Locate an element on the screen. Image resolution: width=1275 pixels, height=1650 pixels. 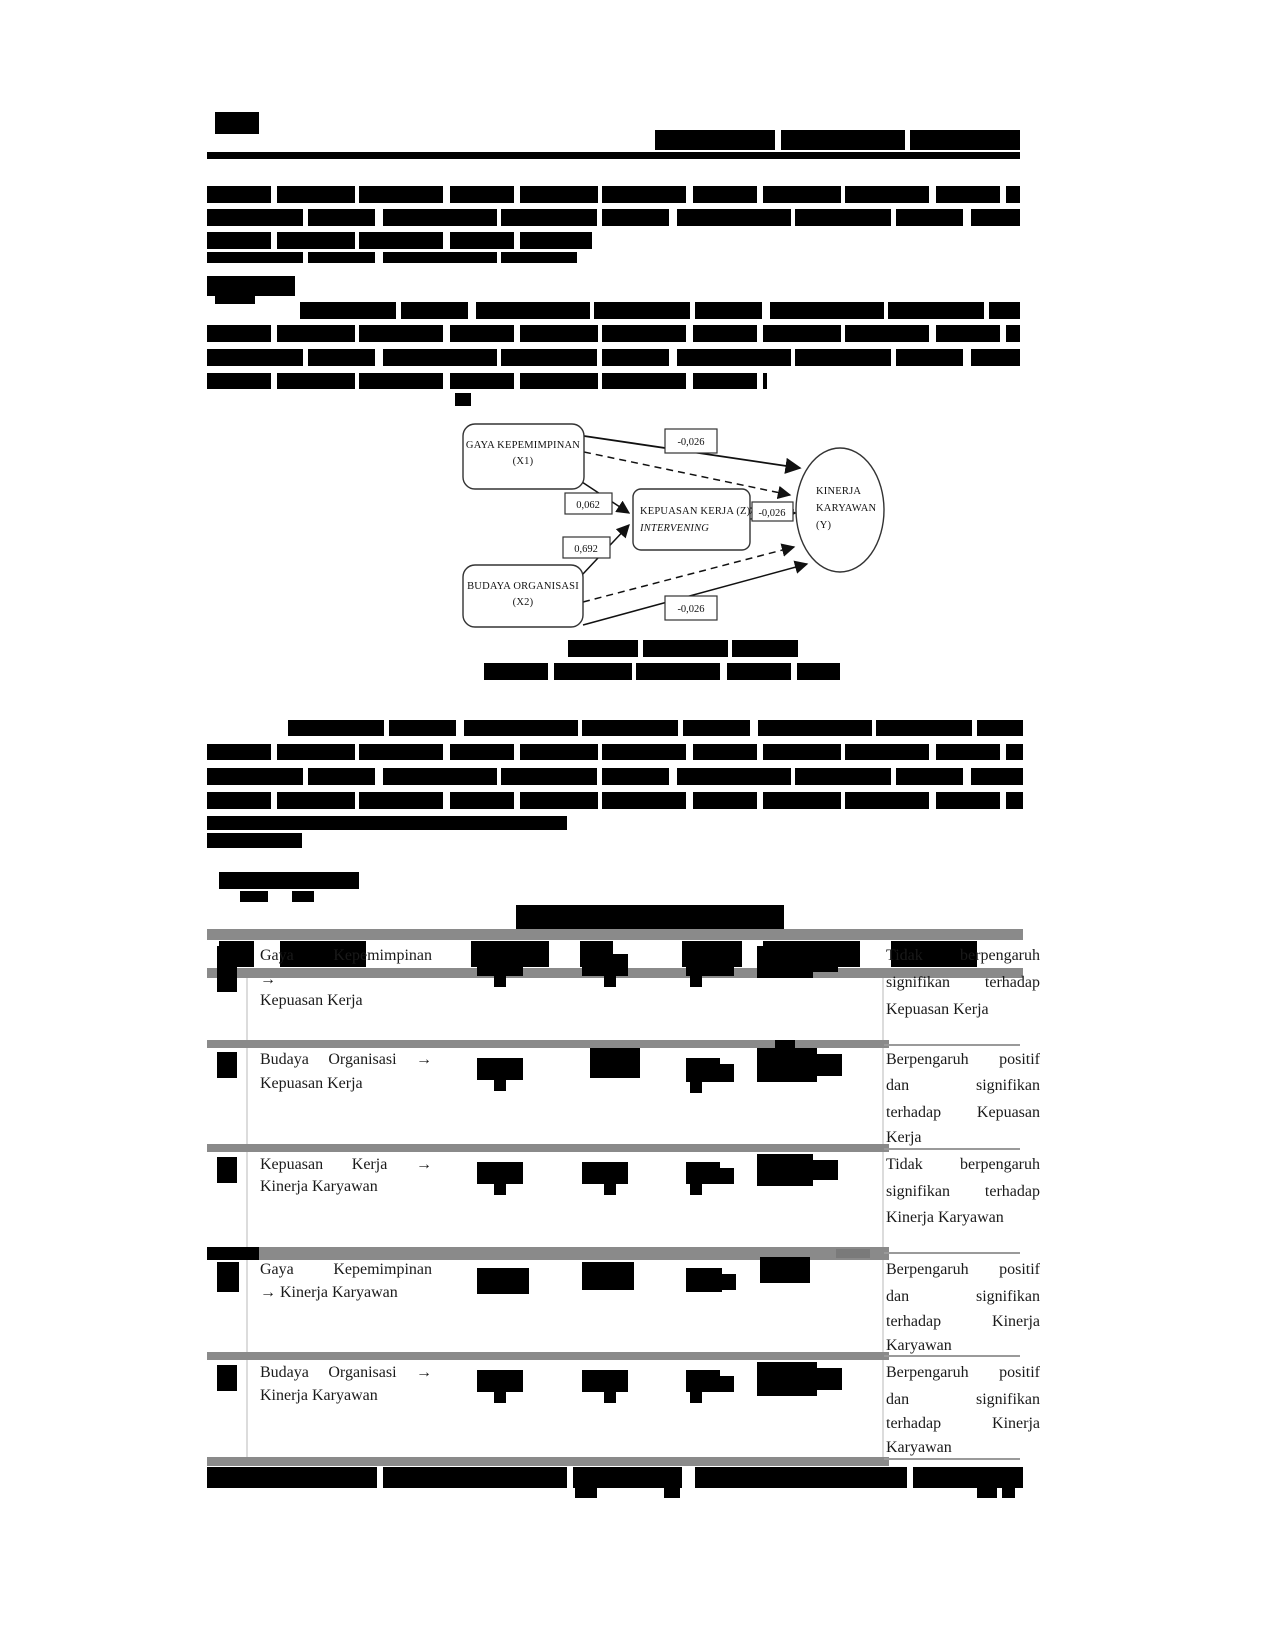
redacted-table-title is located at coordinates (650, 917).